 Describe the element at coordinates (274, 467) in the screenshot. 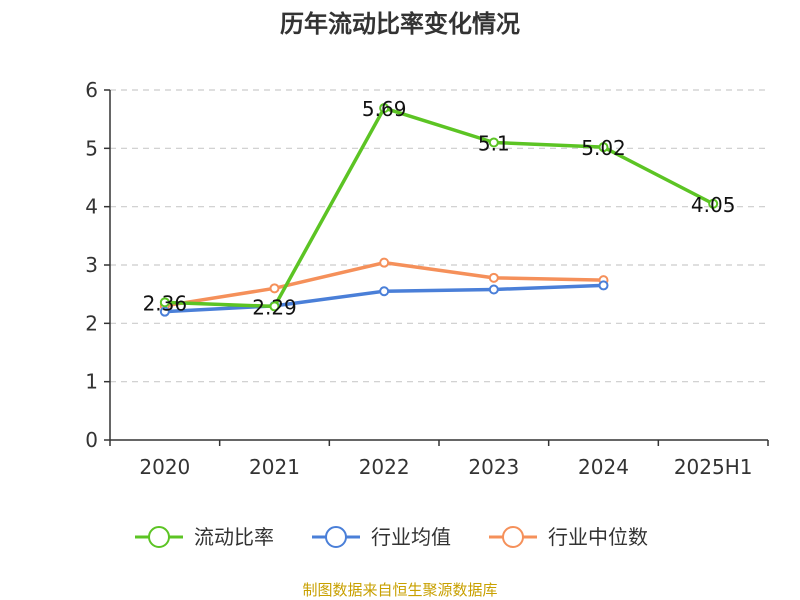

I see `x-tick-label: 2021` at that location.